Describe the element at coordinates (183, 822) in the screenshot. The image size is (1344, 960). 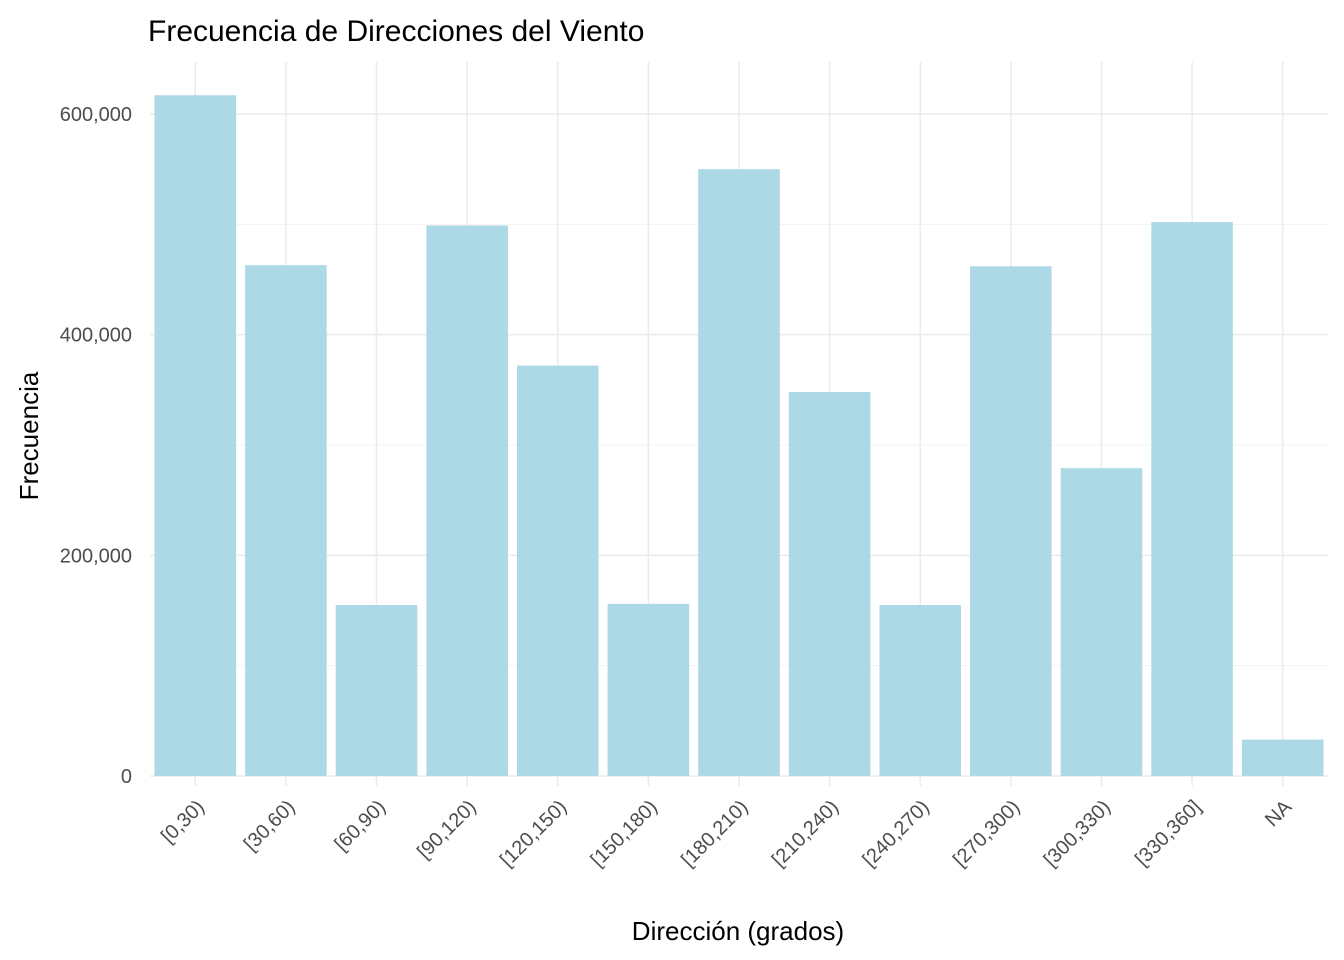
I see `x-tick-label: [0,30)` at that location.